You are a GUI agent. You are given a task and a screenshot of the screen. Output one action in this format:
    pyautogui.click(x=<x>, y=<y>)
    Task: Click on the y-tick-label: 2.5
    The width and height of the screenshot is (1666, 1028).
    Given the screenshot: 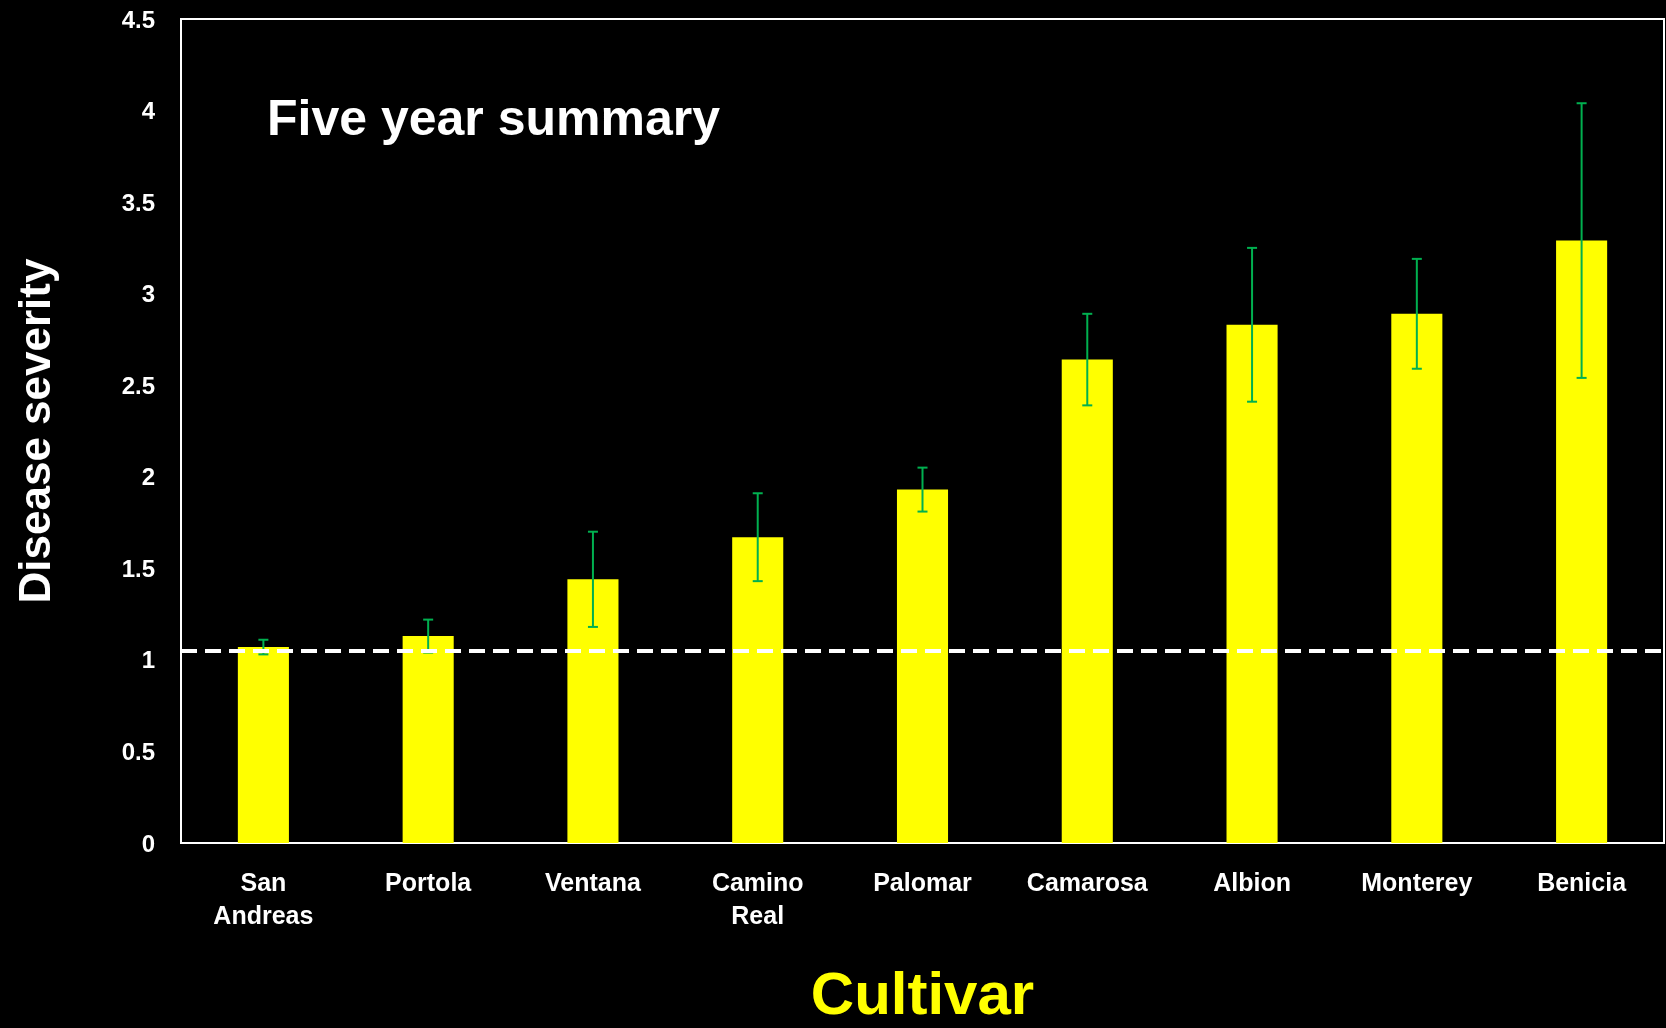 What is the action you would take?
    pyautogui.click(x=138, y=385)
    